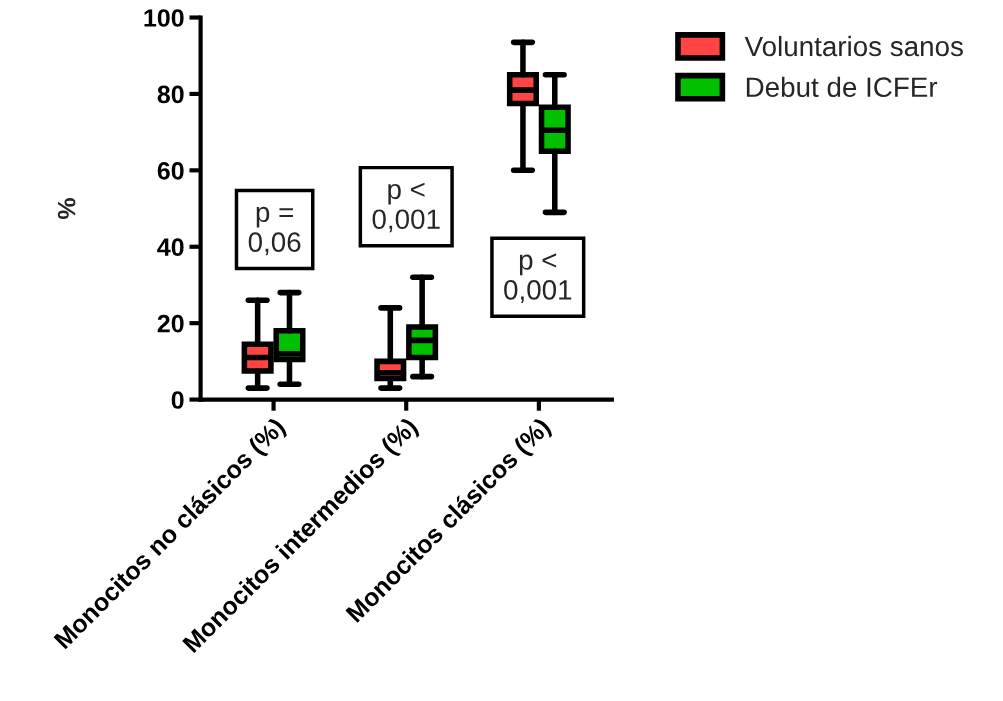  Describe the element at coordinates (170, 170) in the screenshot. I see `y-tick-label: 60` at that location.